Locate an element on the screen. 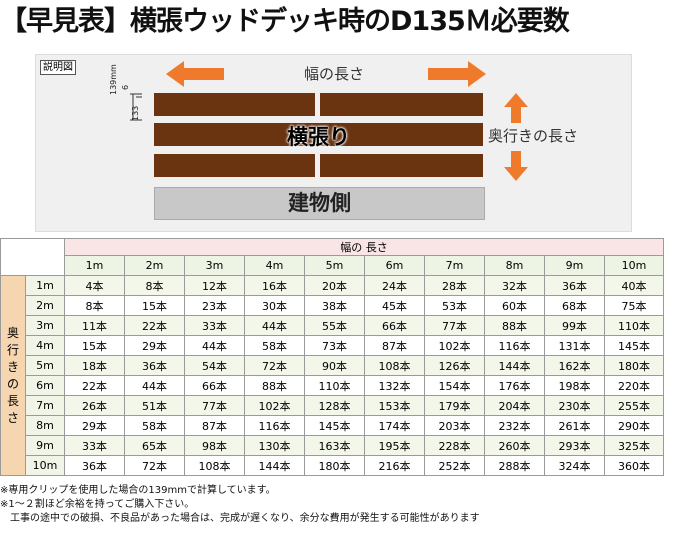  dimension-gap: 6 is located at coordinates (125, 87).